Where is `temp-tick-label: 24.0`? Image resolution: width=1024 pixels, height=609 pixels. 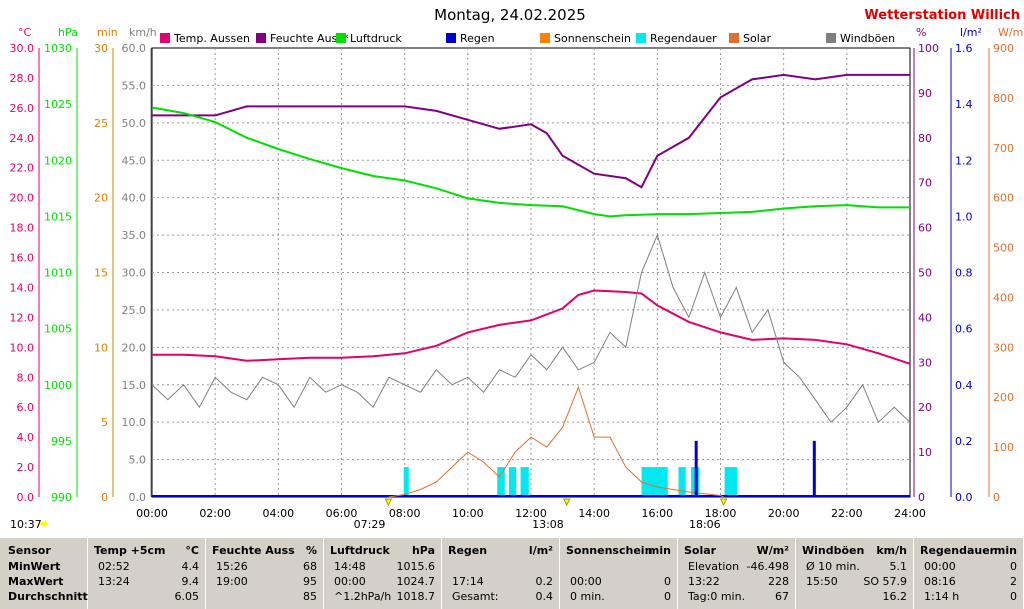 temp-tick-label: 24.0 is located at coordinates (22, 138).